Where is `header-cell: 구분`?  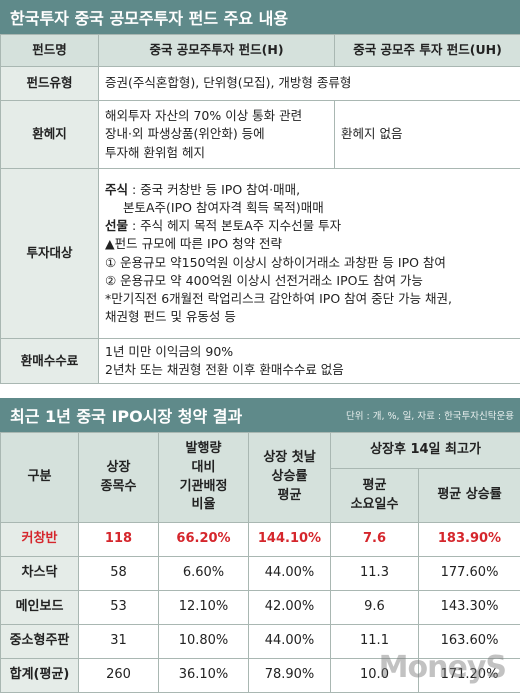 header-cell: 구분 is located at coordinates (39, 477).